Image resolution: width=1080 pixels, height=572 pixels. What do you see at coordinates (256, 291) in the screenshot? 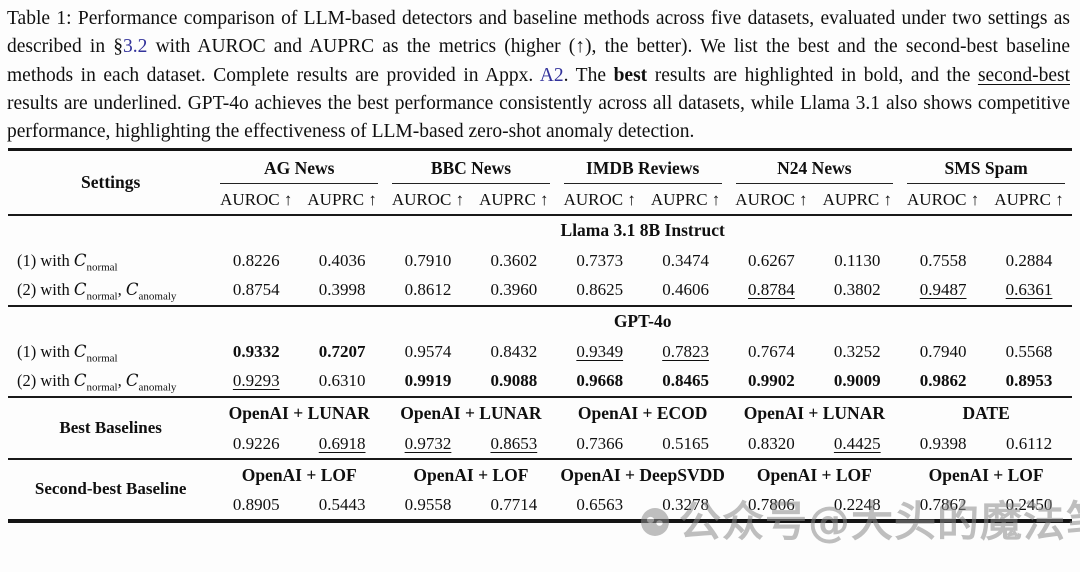
I see `metric-value: 0.8754` at bounding box center [256, 291].